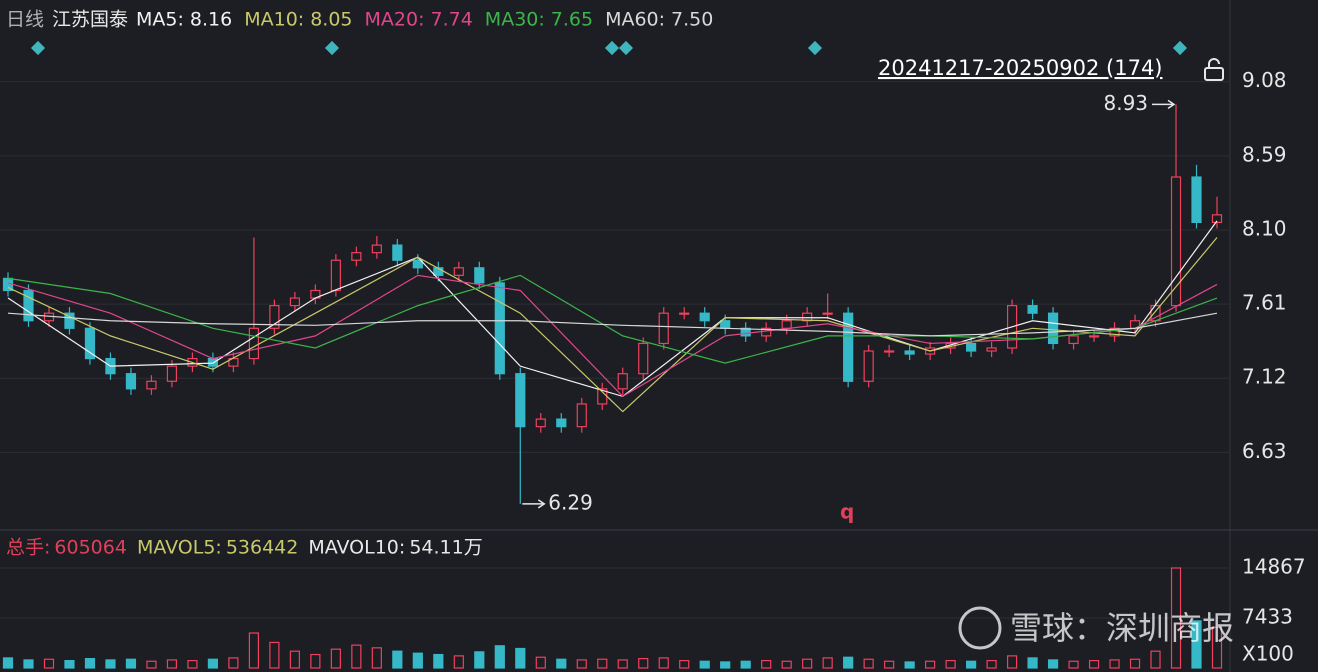 Image resolution: width=1318 pixels, height=672 pixels. Describe the element at coordinates (1264, 154) in the screenshot. I see `y-tick-label: 8.59` at that location.